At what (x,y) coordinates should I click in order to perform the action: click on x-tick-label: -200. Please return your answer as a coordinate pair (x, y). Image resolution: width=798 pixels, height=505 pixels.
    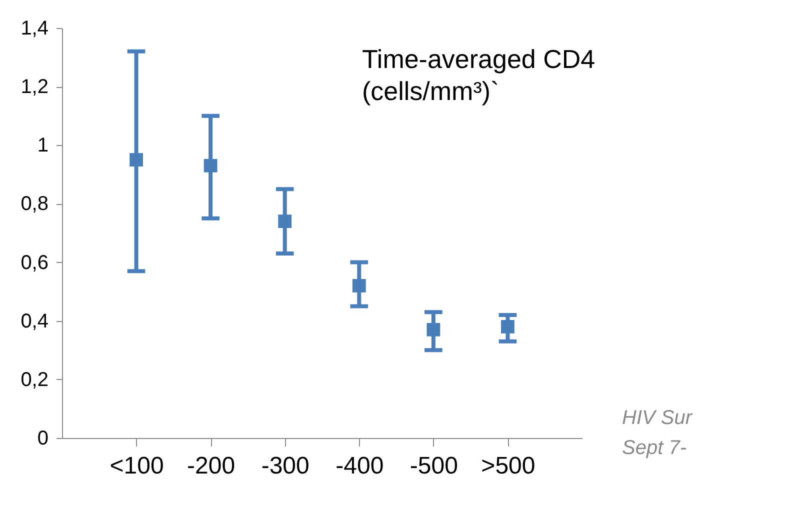
    Looking at the image, I should click on (211, 466).